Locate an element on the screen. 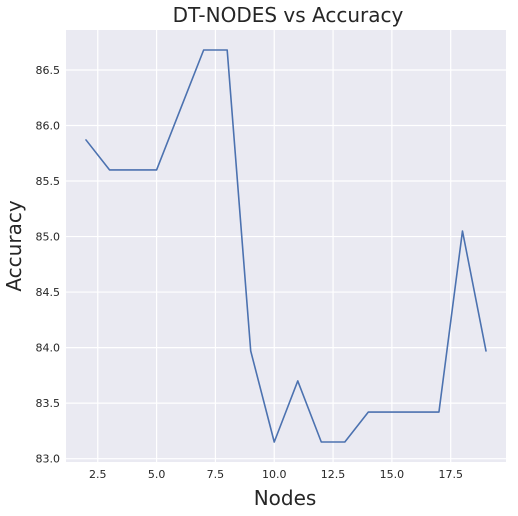 This screenshot has height=516, width=518. y-tick-label: 84.0 is located at coordinates (48, 348).